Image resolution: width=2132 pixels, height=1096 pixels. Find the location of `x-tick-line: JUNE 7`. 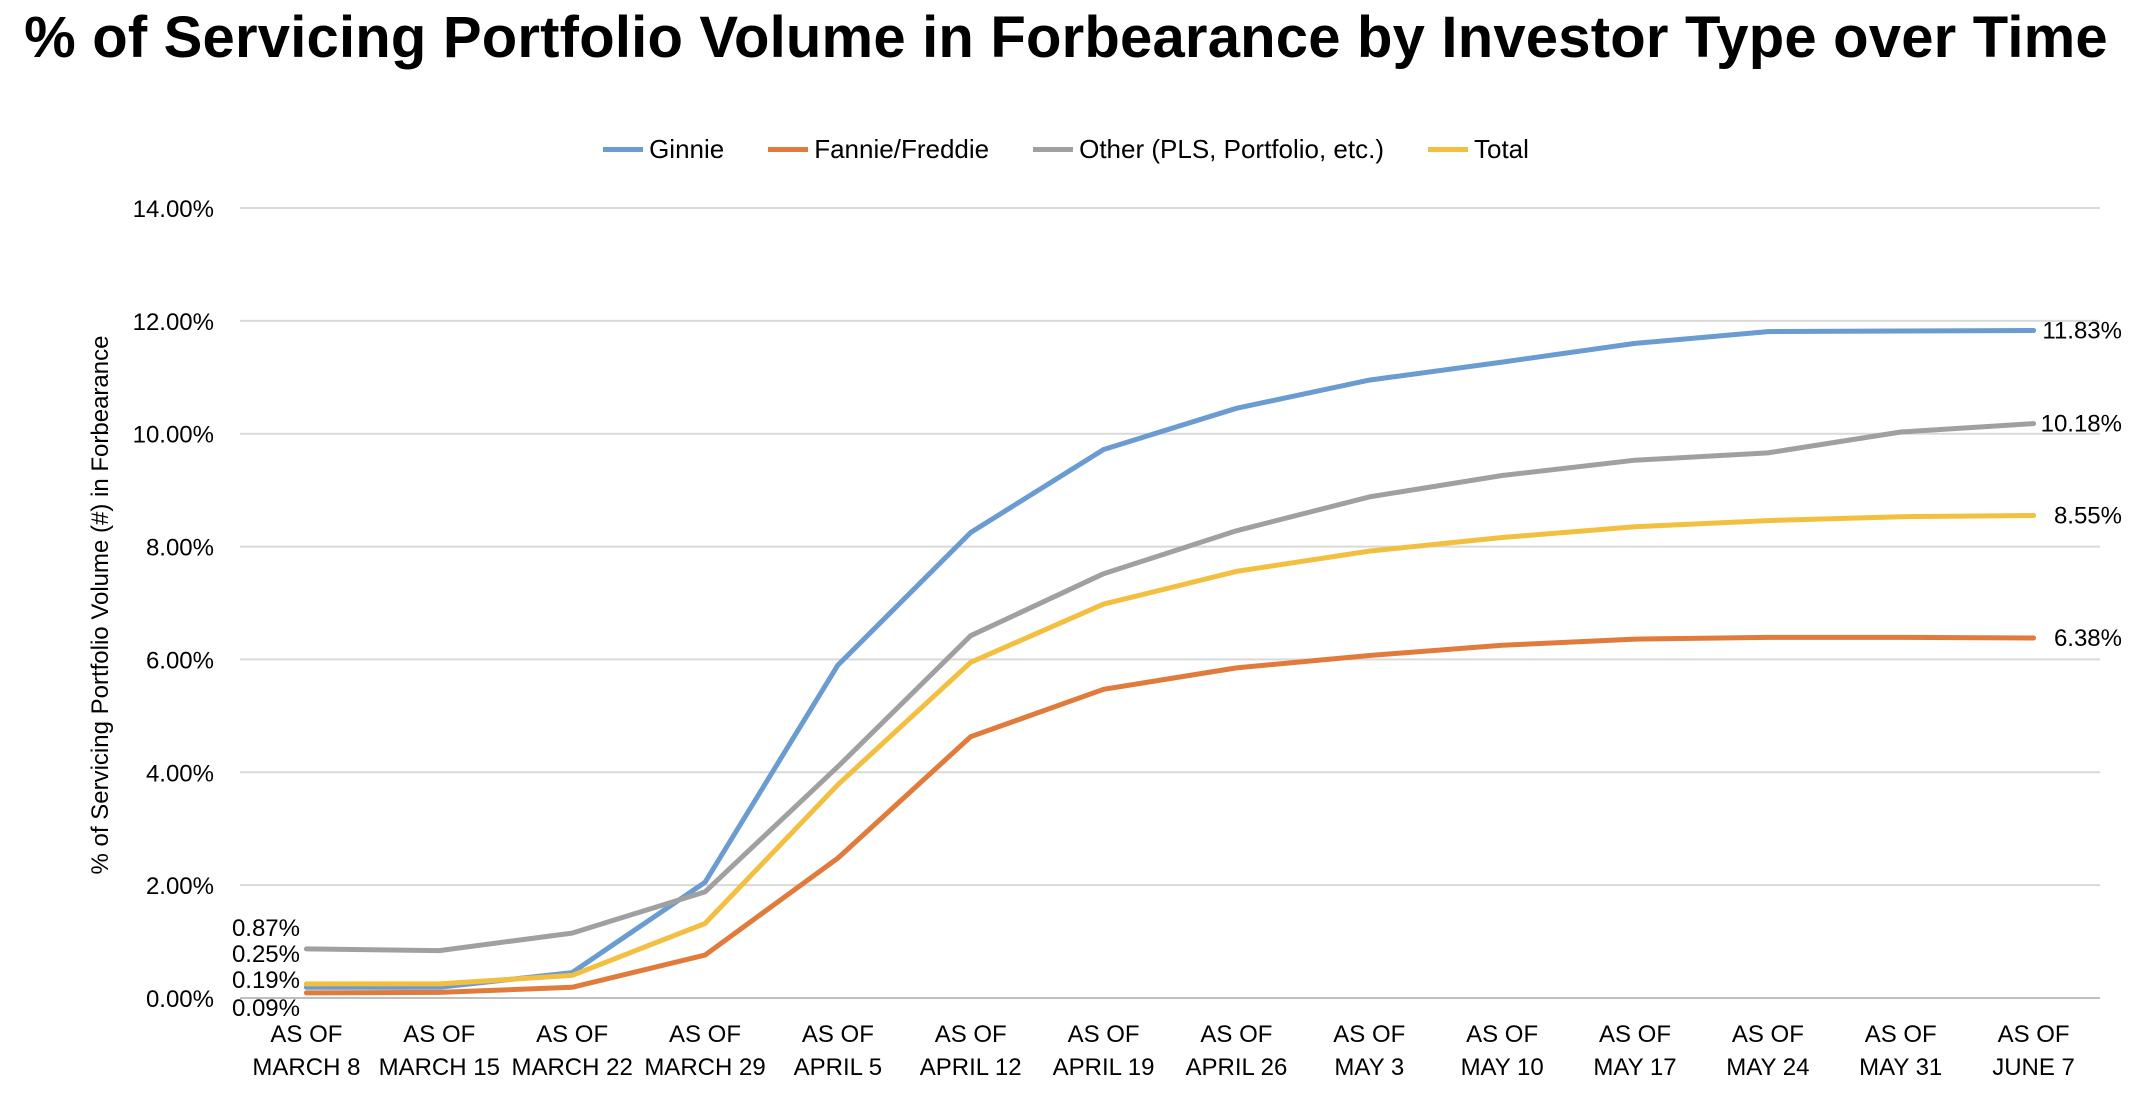

x-tick-line: JUNE 7 is located at coordinates (2033, 1067).